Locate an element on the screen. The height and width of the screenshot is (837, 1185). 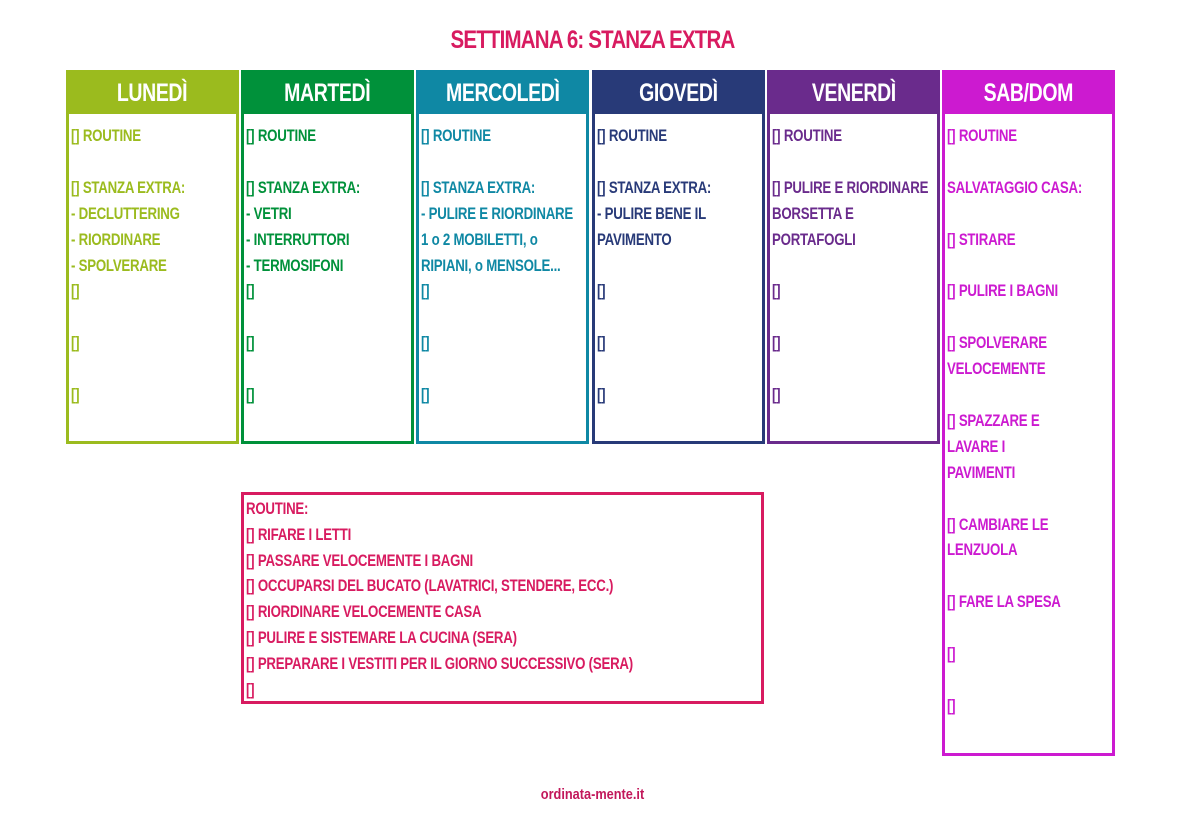
column-header: MERCOLEDÌ is located at coordinates (502, 93).